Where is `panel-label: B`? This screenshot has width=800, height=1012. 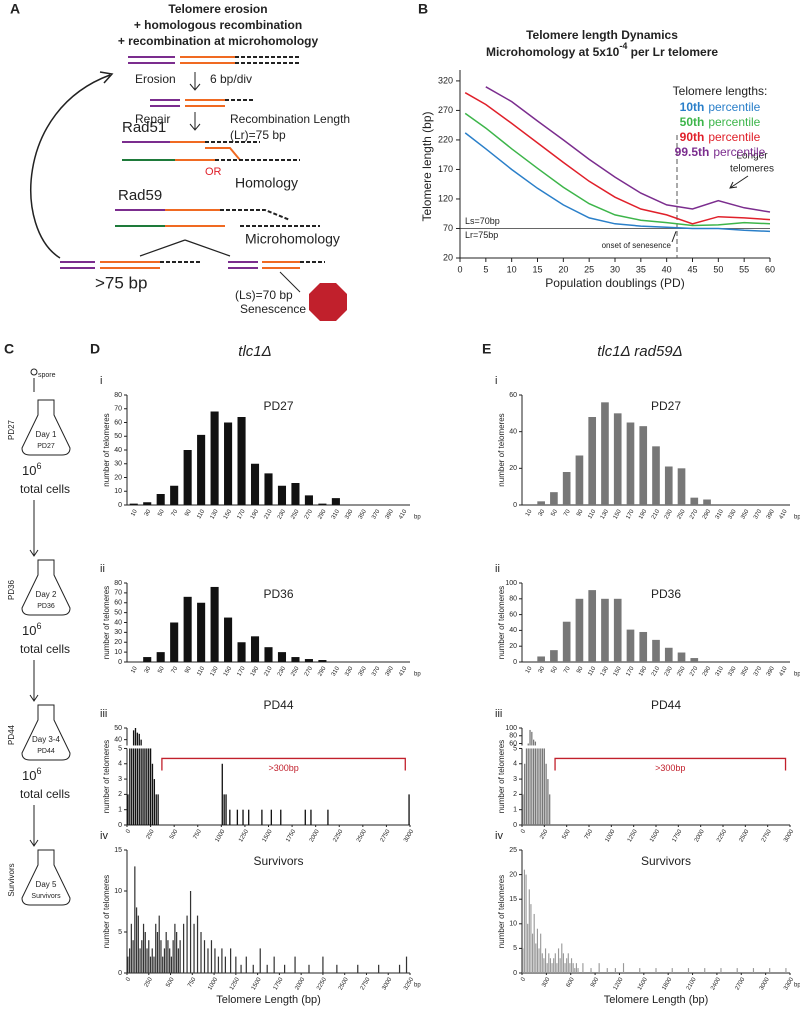 panel-label: B is located at coordinates (423, 9).